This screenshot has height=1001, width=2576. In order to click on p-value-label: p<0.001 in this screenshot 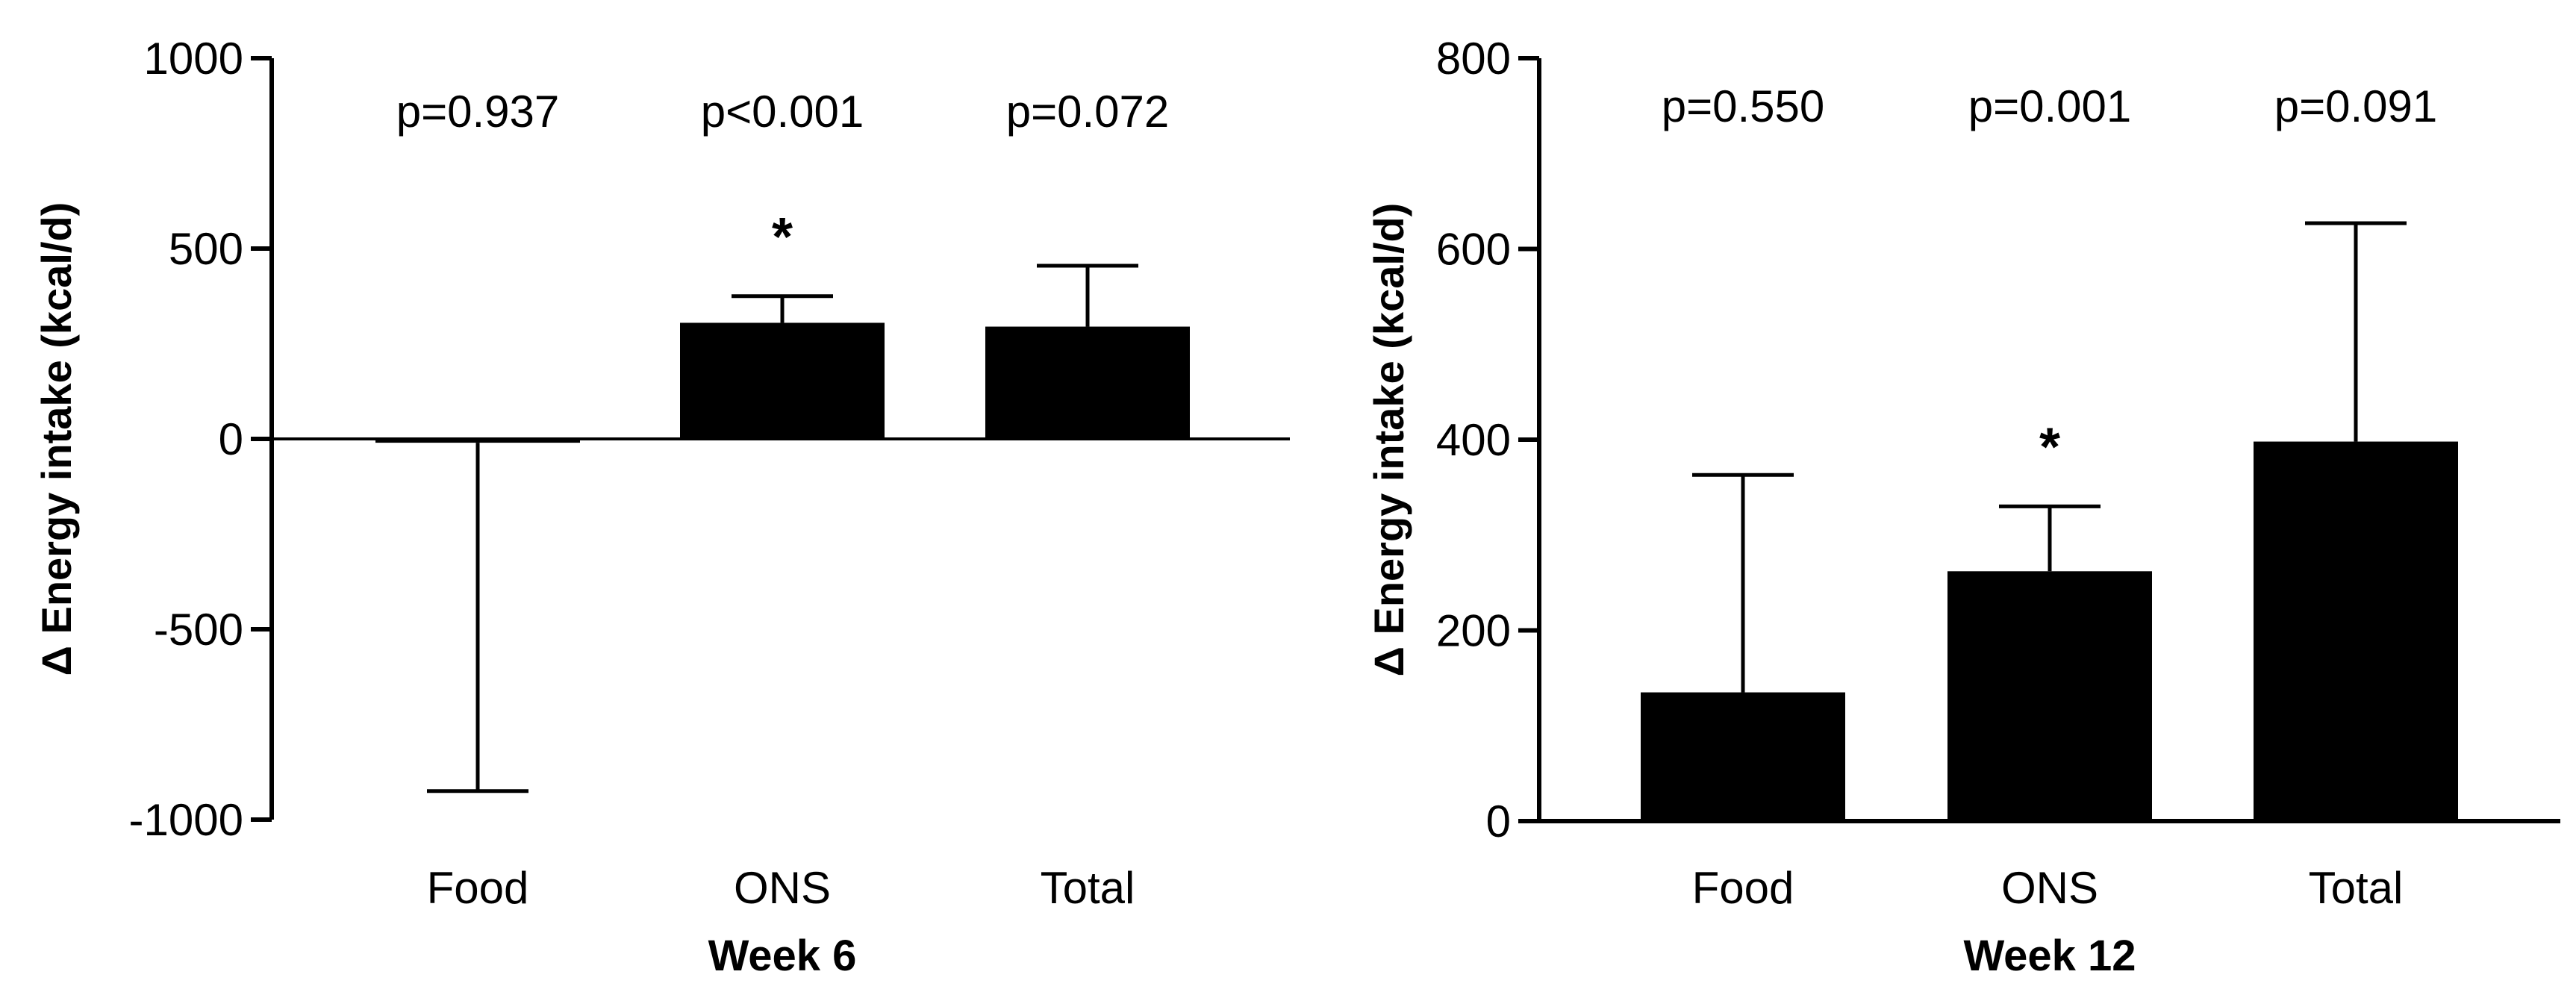, I will do `click(782, 112)`.